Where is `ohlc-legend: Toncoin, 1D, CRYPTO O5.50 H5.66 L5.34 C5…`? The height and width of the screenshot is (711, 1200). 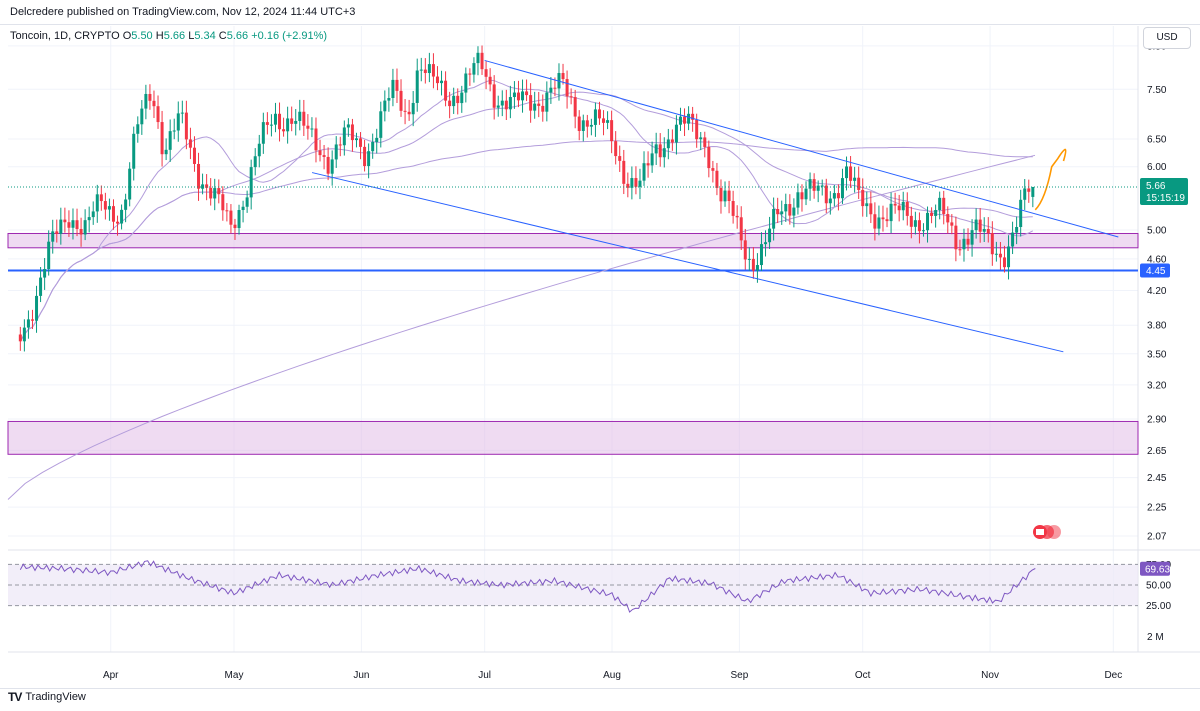 ohlc-legend: Toncoin, 1D, CRYPTO O5.50 H5.66 L5.34 C5… is located at coordinates (168, 36).